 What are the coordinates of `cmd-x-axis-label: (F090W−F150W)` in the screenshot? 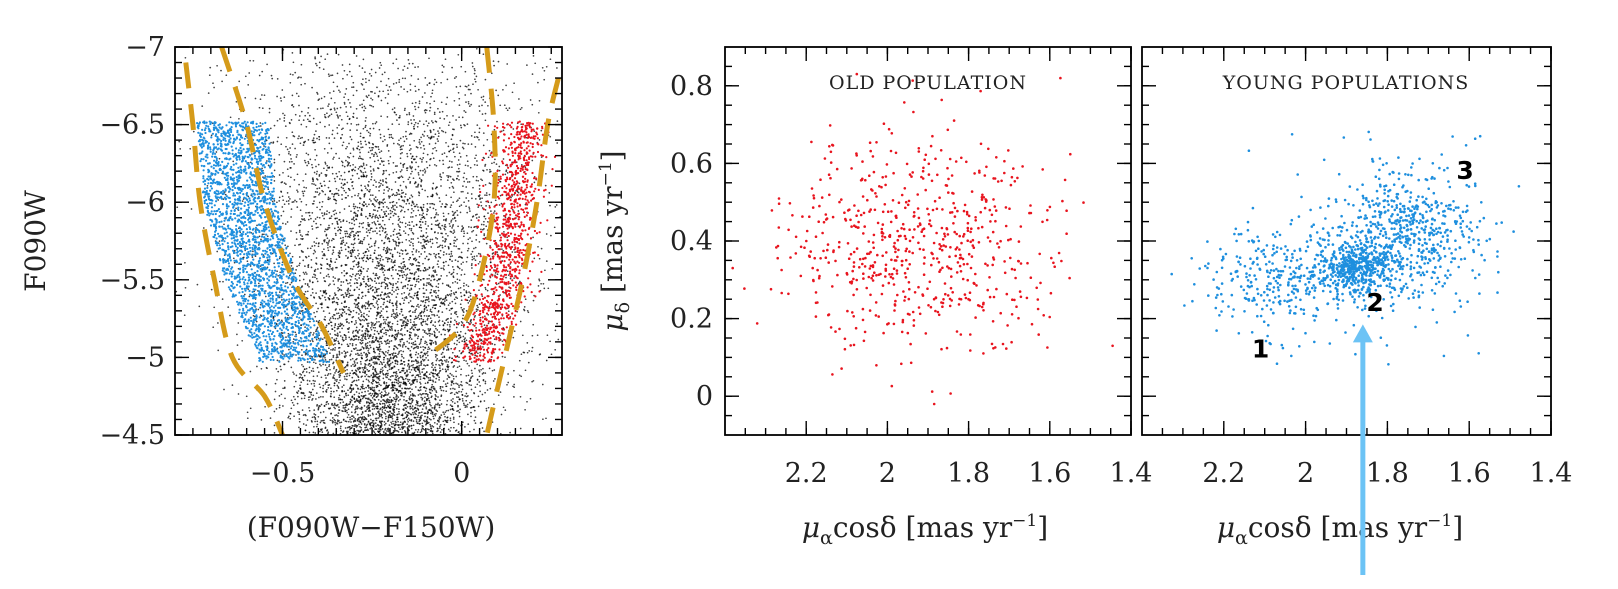 It's located at (371, 527).